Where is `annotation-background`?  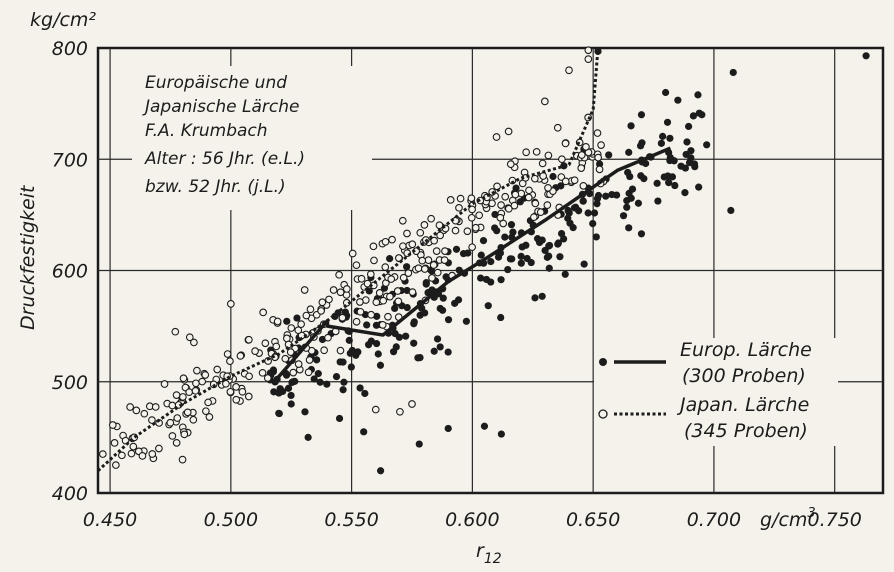 annotation-background is located at coordinates (252, 138).